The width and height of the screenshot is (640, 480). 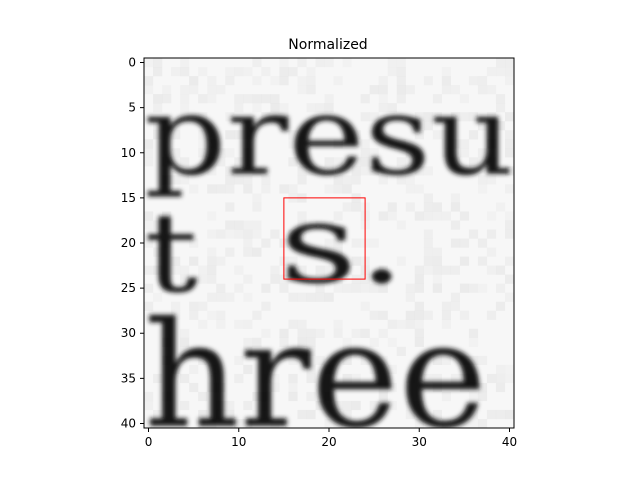 What do you see at coordinates (128, 423) in the screenshot?
I see `y-tick-label: 40` at bounding box center [128, 423].